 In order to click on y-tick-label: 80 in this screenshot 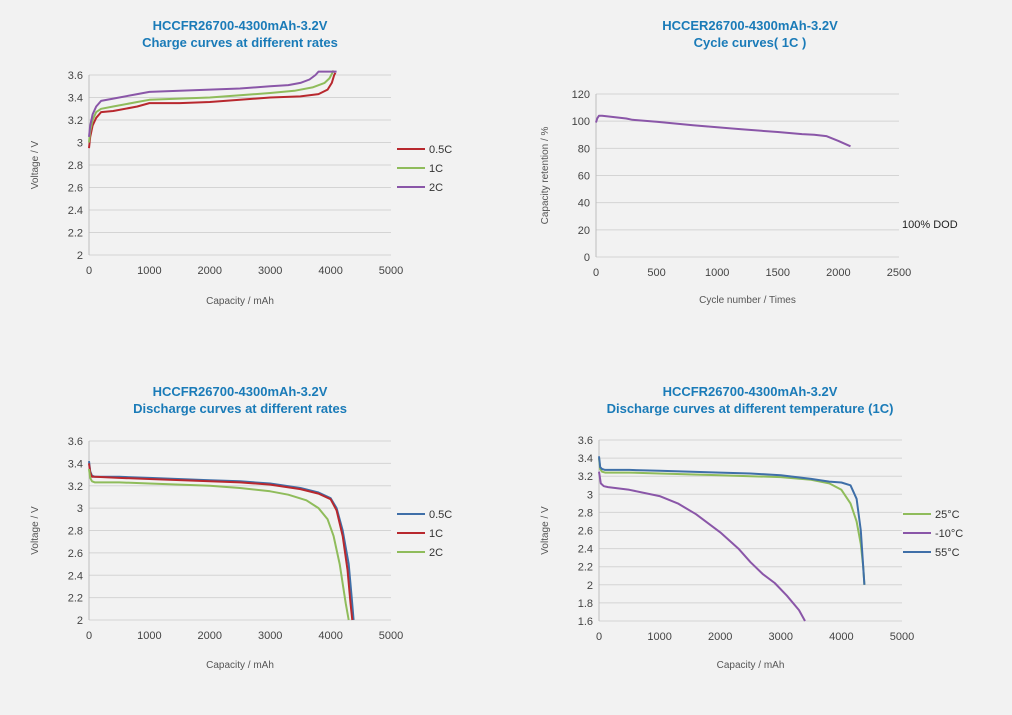, I will do `click(584, 149)`.